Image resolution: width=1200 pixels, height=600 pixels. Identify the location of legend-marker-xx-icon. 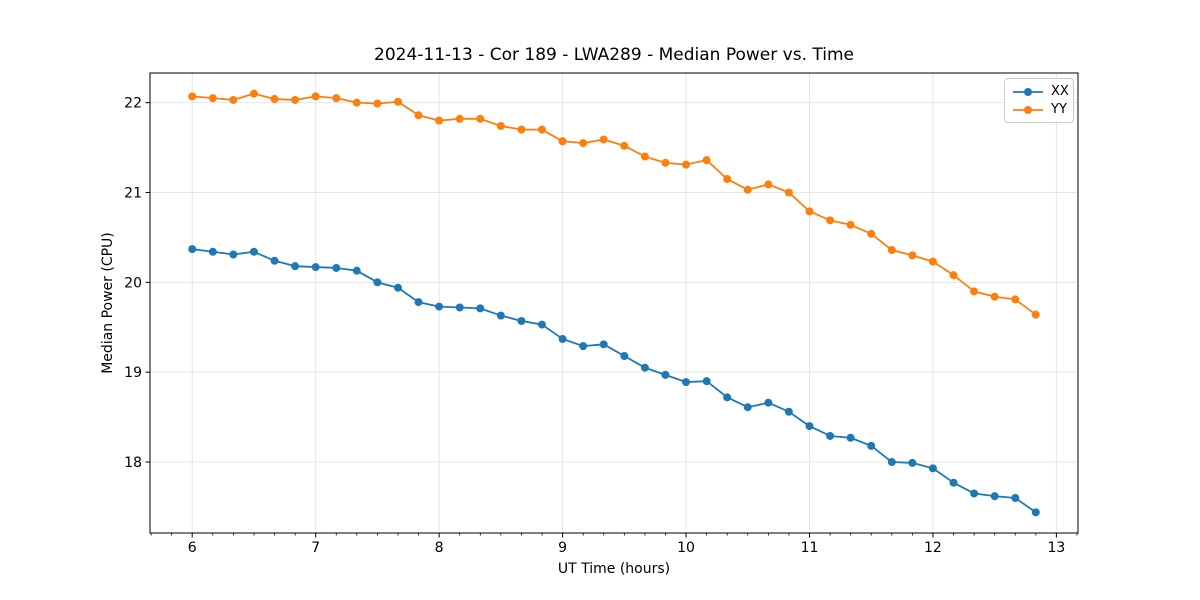
(1028, 91).